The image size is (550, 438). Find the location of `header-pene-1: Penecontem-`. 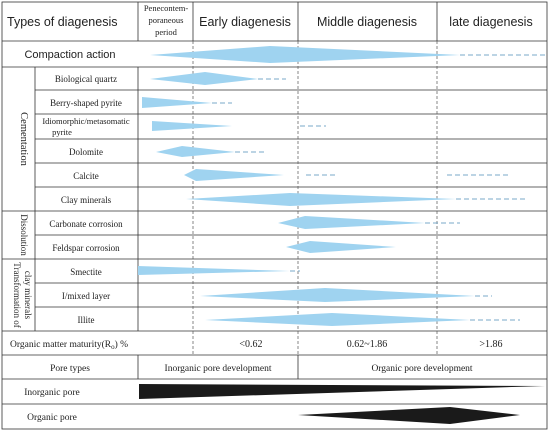

header-pene-1: Penecontem- is located at coordinates (166, 8).